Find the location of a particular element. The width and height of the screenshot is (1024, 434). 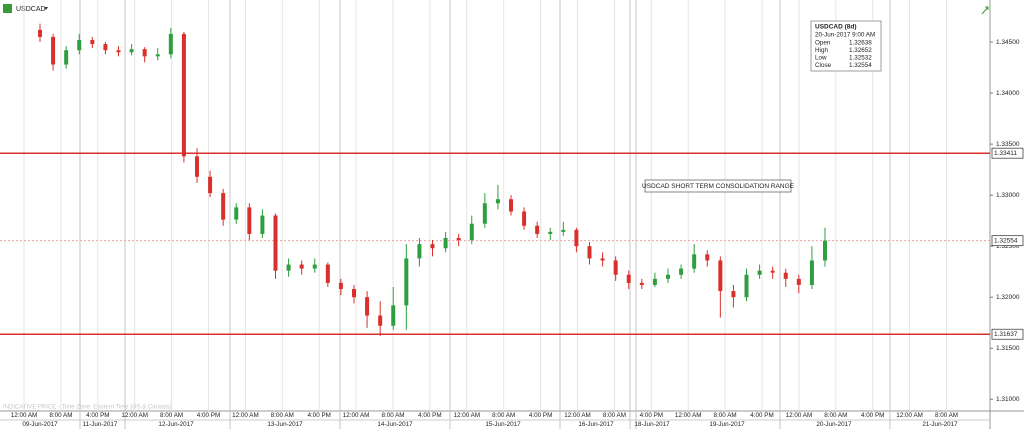

y-tick-label: 1.31000 is located at coordinates (1008, 399).